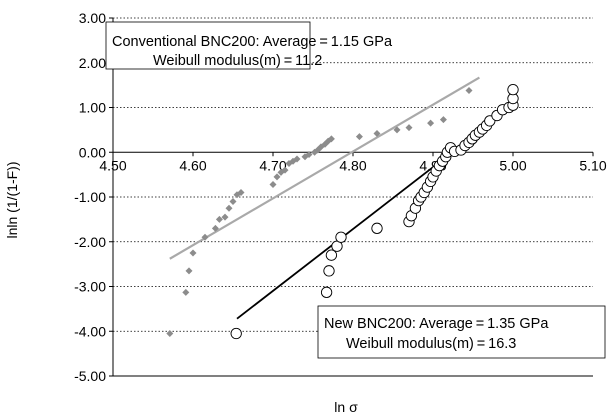 The height and width of the screenshot is (416, 607). I want to click on y-tick-label: 3.00, so click(92, 18).